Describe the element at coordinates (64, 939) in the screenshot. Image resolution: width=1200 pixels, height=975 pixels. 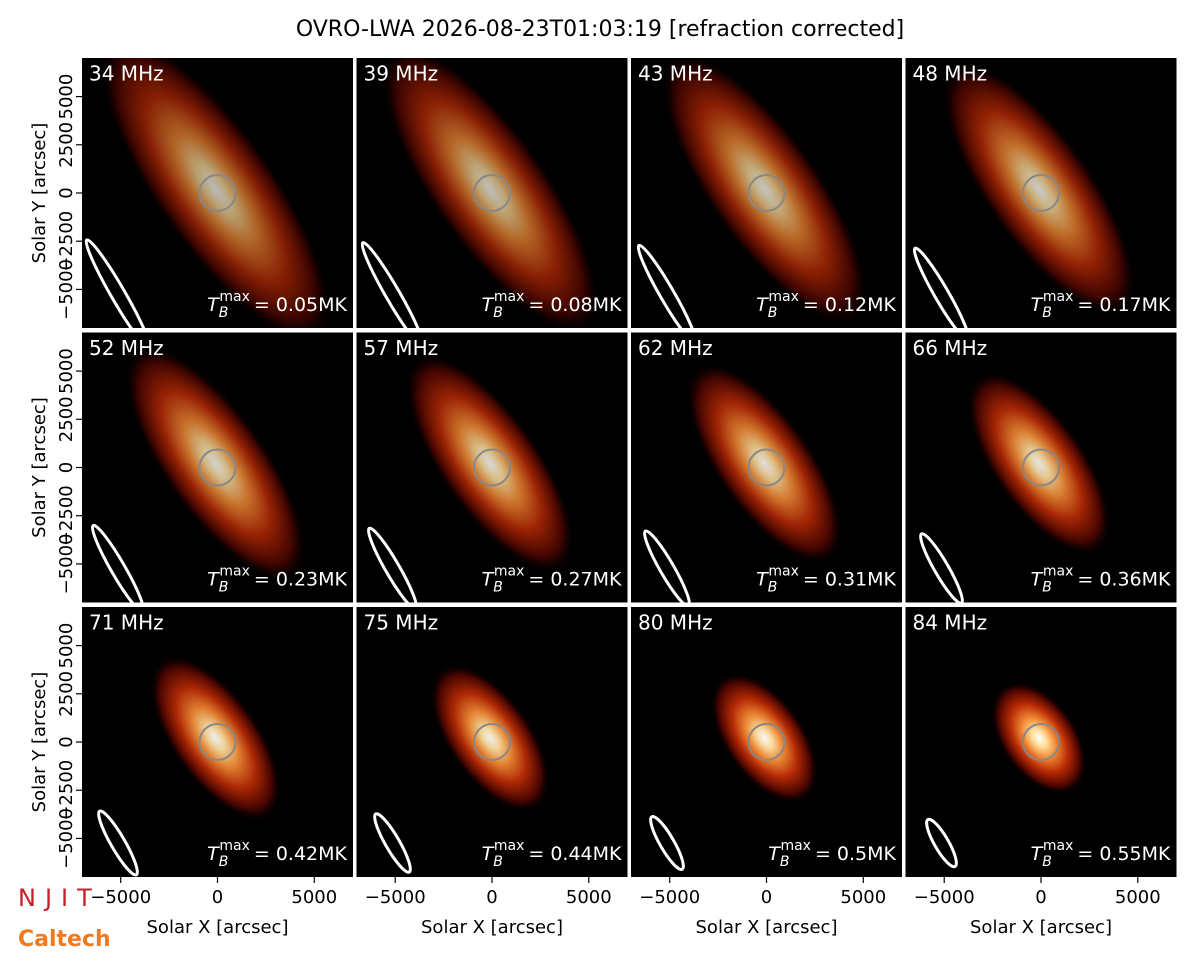
I see `logo-caltech: Caltech` at that location.